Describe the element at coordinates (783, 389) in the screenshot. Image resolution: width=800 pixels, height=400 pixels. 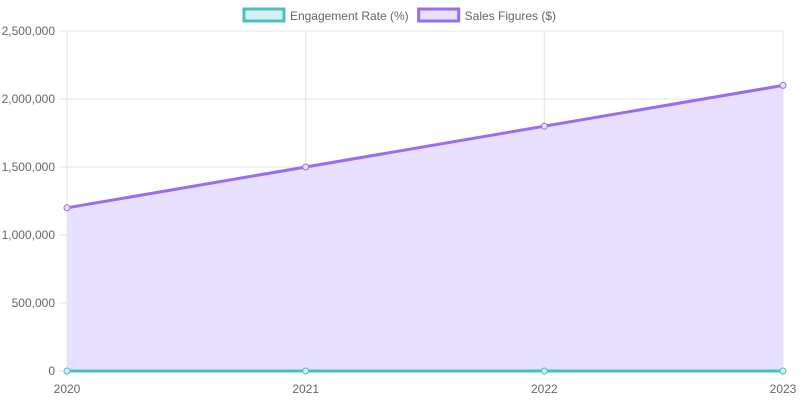
I see `x-tick-label: 2023` at that location.